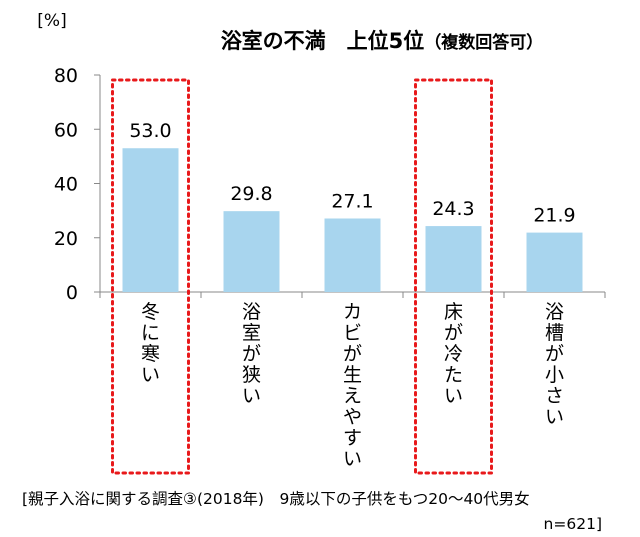  I want to click on y-tick-label: 0, so click(72, 293).